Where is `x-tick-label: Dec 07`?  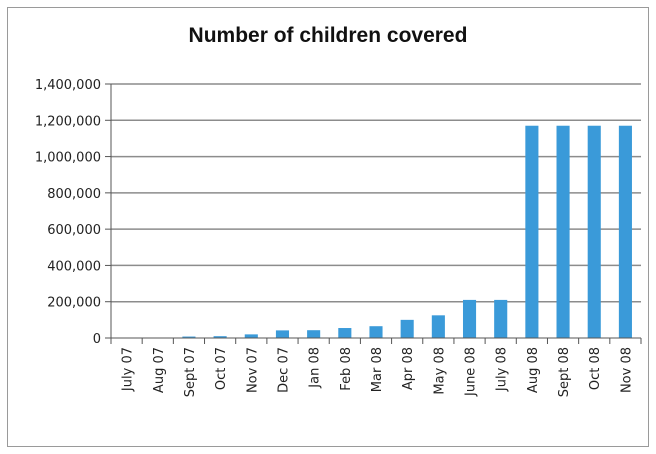 x-tick-label: Dec 07 is located at coordinates (283, 370).